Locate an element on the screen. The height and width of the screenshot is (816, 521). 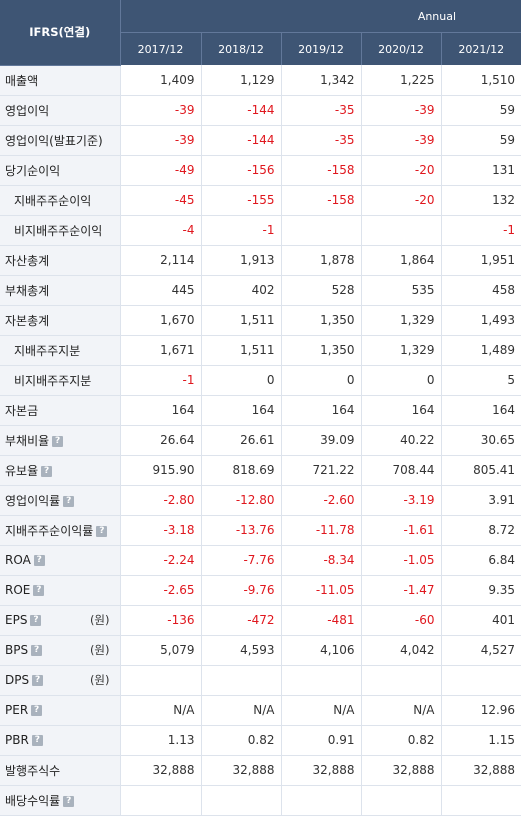
row-label: DPS is located at coordinates (17, 680).